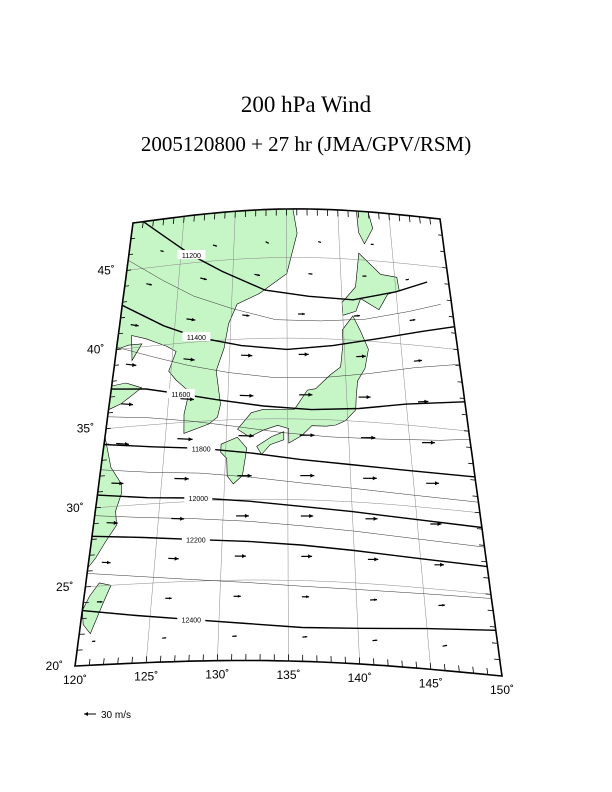 The width and height of the screenshot is (612, 792). I want to click on land-shikoku, so click(270, 443).